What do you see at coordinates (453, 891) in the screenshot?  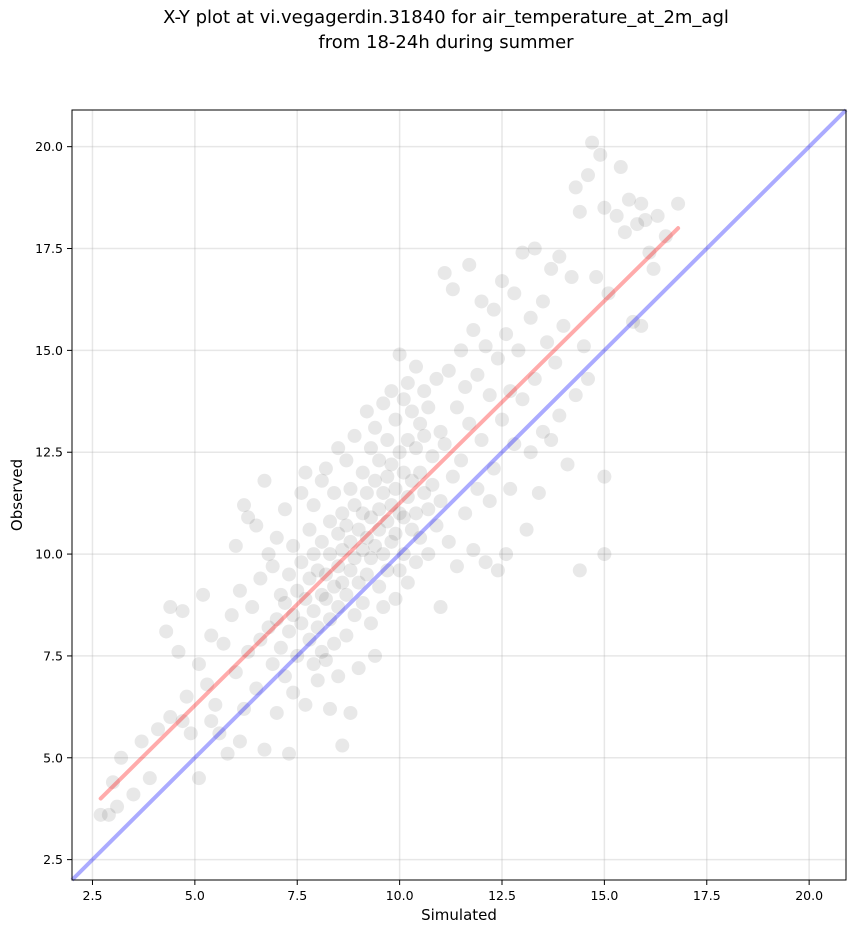 I see `x-axis-ticks: 2.5 5.0 7.5 10.0 12.5 15.0 17.5 20.0` at bounding box center [453, 891].